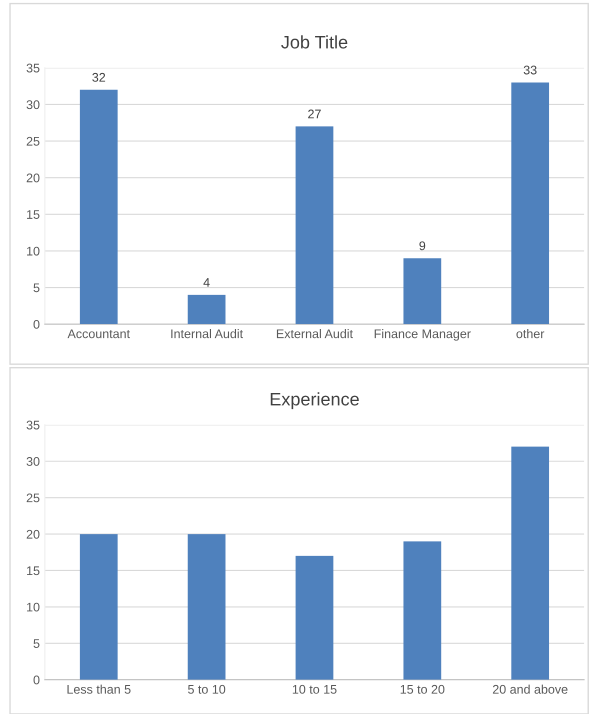 This screenshot has width=590, height=714. What do you see at coordinates (314, 333) in the screenshot?
I see `x-tick-label: External Audit` at bounding box center [314, 333].